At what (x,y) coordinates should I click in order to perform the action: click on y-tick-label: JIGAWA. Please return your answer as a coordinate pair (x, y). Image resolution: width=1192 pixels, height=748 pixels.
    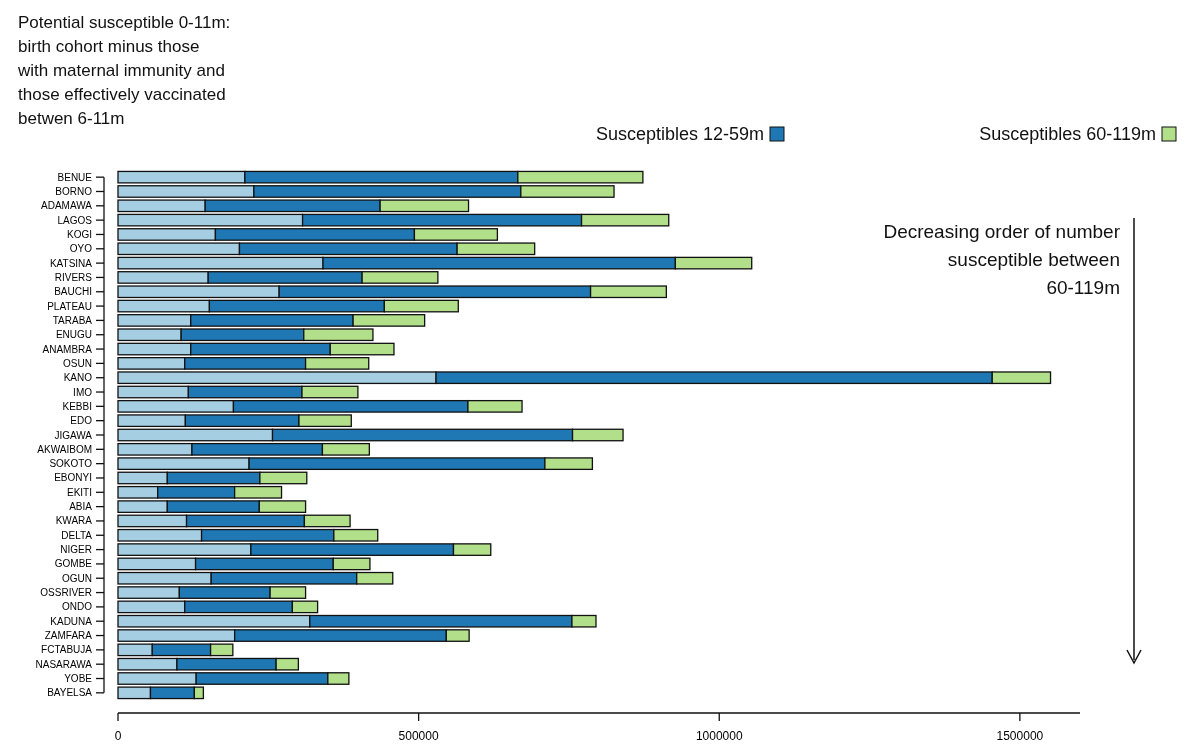
    Looking at the image, I should click on (73, 435).